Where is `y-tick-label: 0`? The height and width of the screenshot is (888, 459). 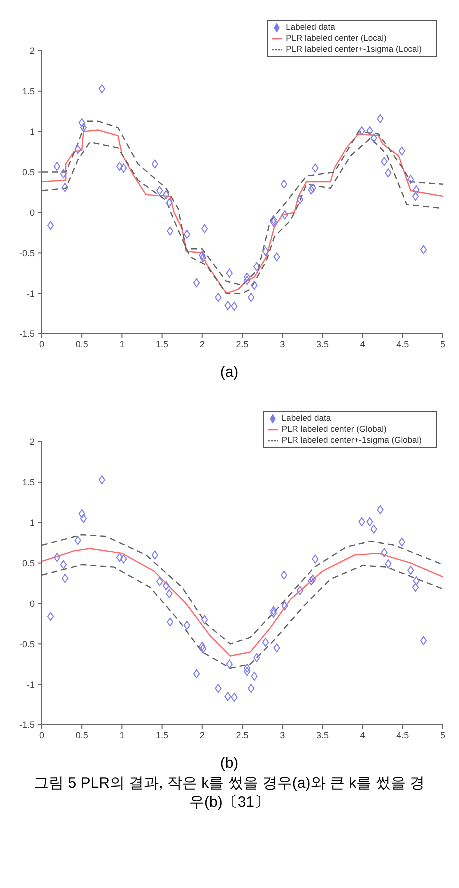 y-tick-label: 0 is located at coordinates (32, 213).